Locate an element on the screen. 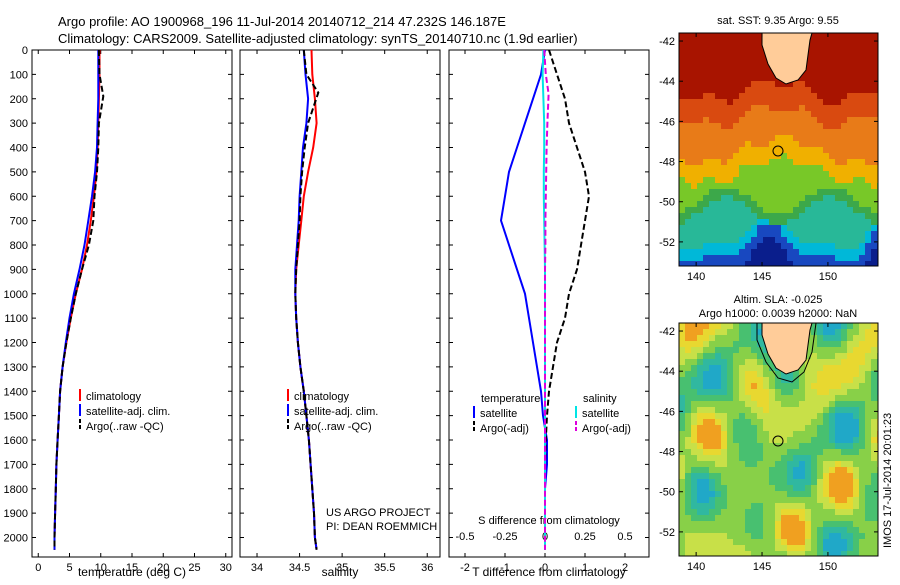 This screenshot has width=900, height=585. map-x-tick-label: 145 is located at coordinates (762, 277).